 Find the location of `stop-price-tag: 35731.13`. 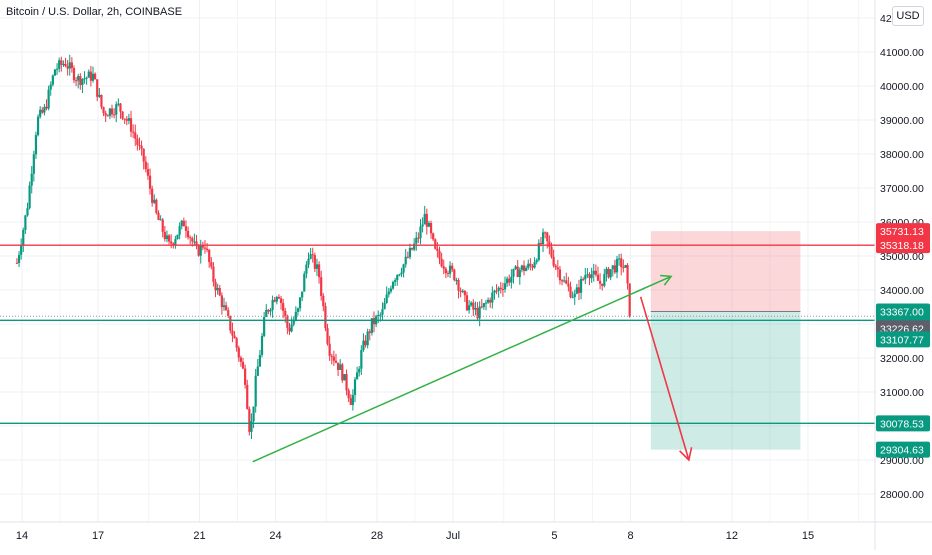

stop-price-tag: 35731.13 is located at coordinates (902, 232).